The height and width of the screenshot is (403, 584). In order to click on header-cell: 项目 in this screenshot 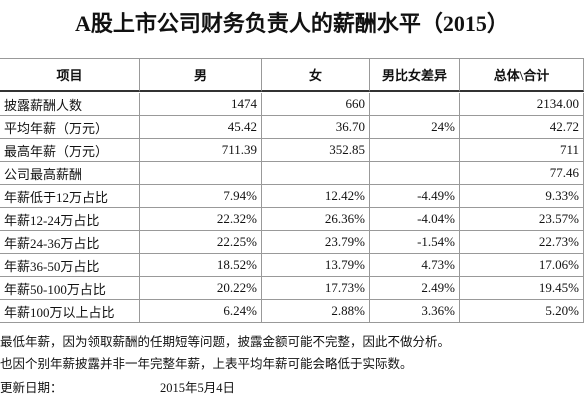, I will do `click(70, 75)`.